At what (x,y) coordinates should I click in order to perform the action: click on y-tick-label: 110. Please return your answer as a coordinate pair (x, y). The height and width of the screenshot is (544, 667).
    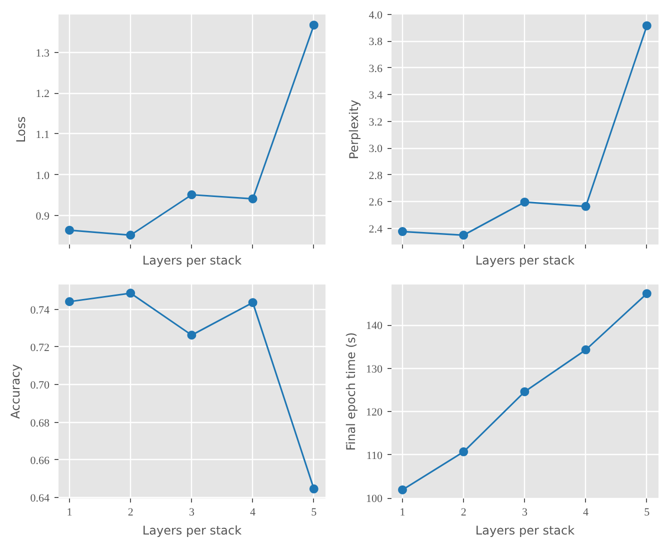
    Looking at the image, I should click on (374, 456).